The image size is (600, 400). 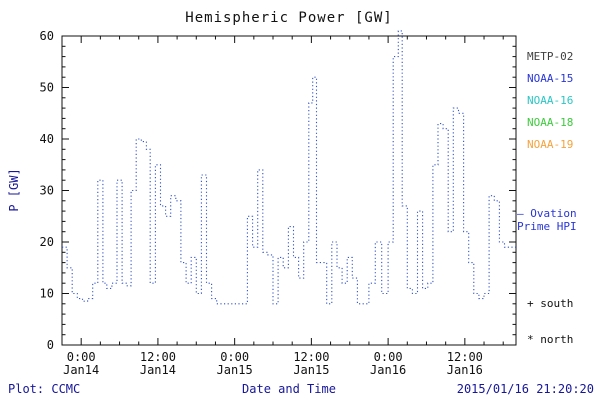 What do you see at coordinates (47, 191) in the screenshot?
I see `y-tick-label: 30` at bounding box center [47, 191].